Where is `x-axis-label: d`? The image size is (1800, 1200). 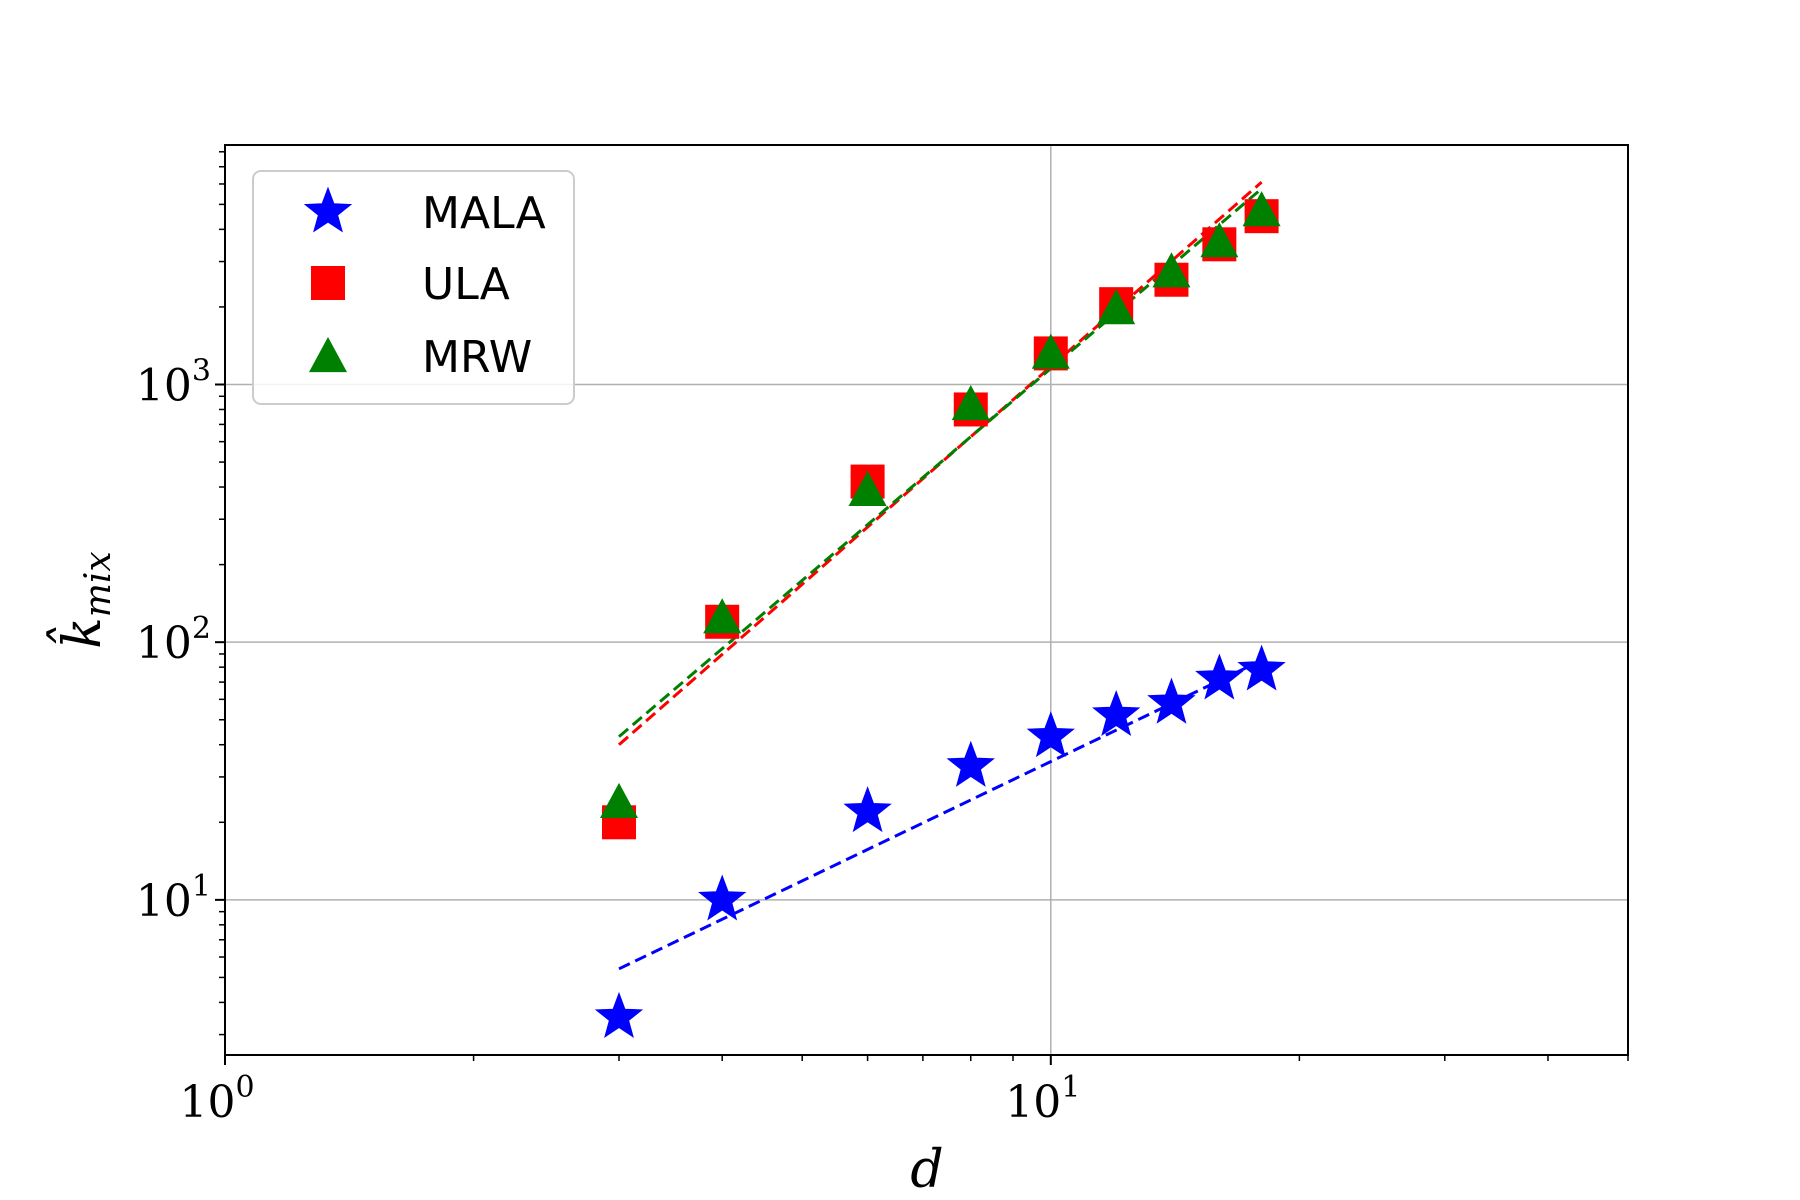
x-axis-label: d is located at coordinates (926, 1170).